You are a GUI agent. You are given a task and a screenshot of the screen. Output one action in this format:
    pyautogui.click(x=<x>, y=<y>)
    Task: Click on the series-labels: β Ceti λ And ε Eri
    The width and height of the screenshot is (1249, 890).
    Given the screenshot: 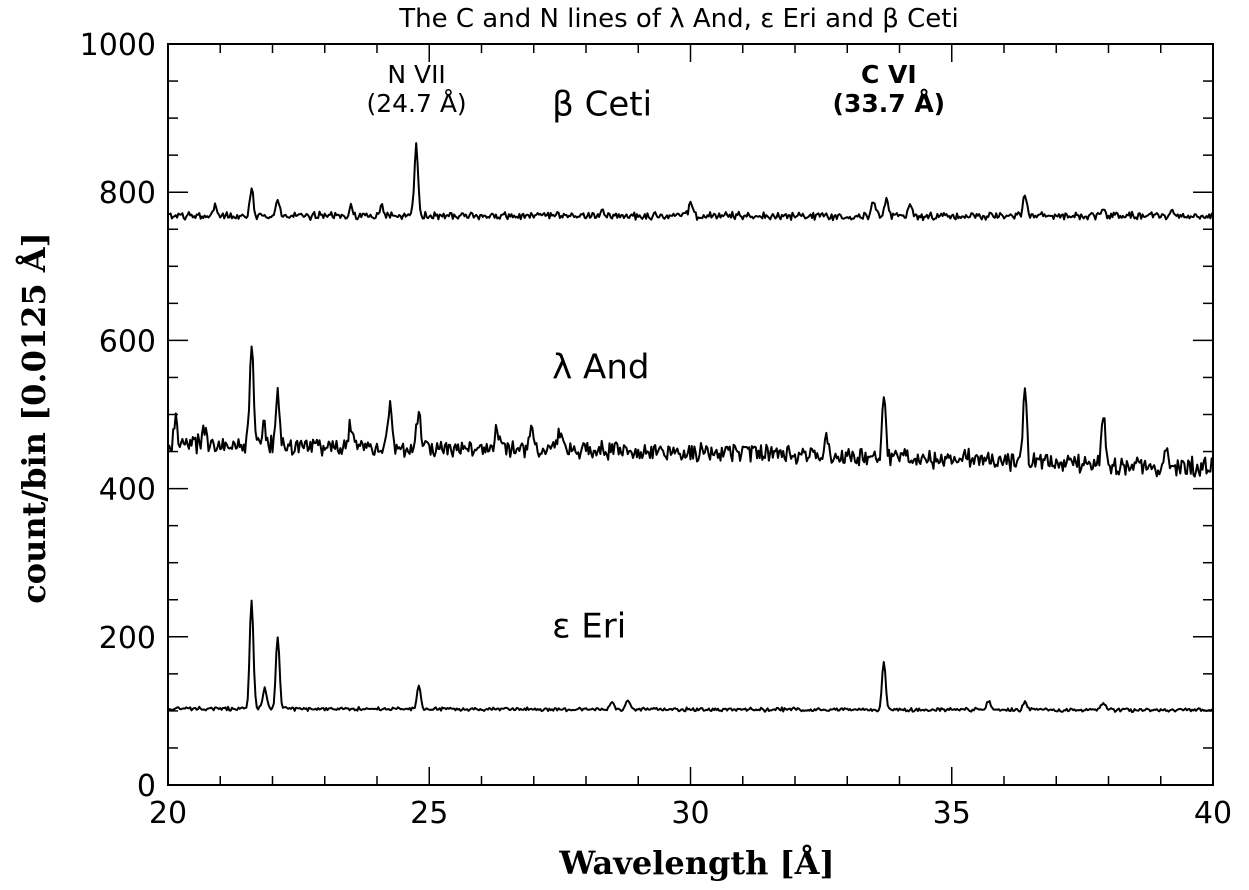 What is the action you would take?
    pyautogui.click(x=602, y=365)
    